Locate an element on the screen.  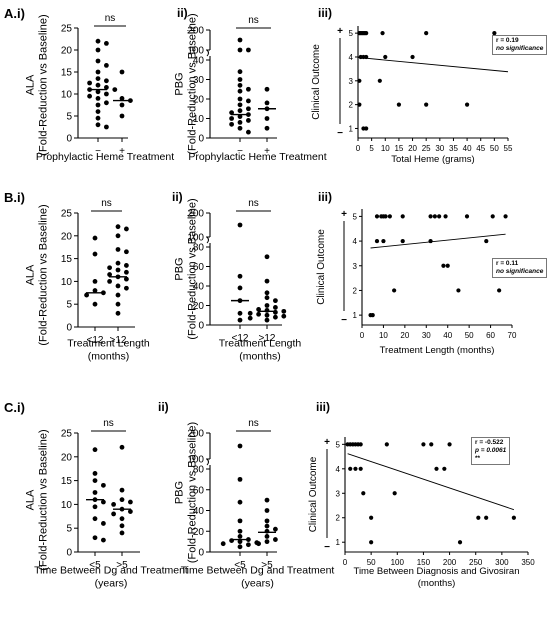
r-value-c-iii: r = -0.522 is located at coordinates (489, 442).